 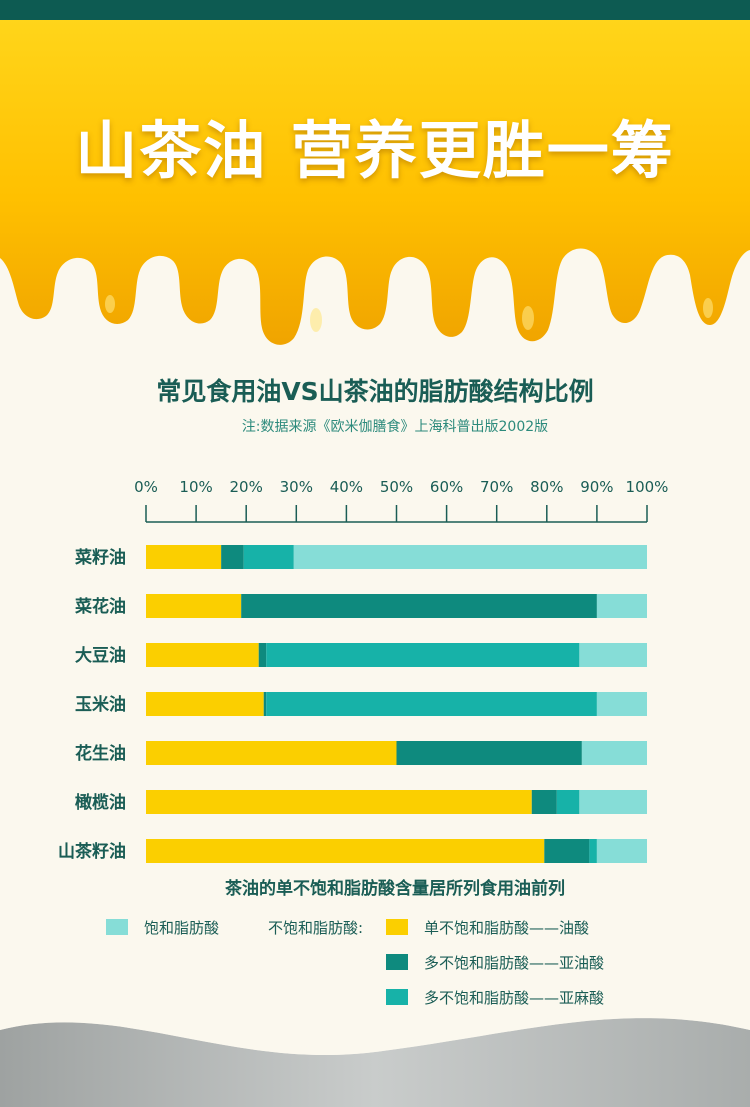 What do you see at coordinates (446, 487) in the screenshot?
I see `x-tick-label: 60%` at bounding box center [446, 487].